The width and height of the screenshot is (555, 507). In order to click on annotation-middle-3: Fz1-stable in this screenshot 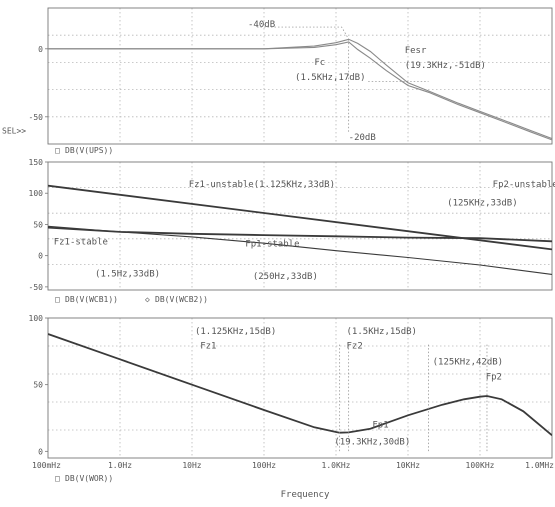, I will do `click(81, 242)`.